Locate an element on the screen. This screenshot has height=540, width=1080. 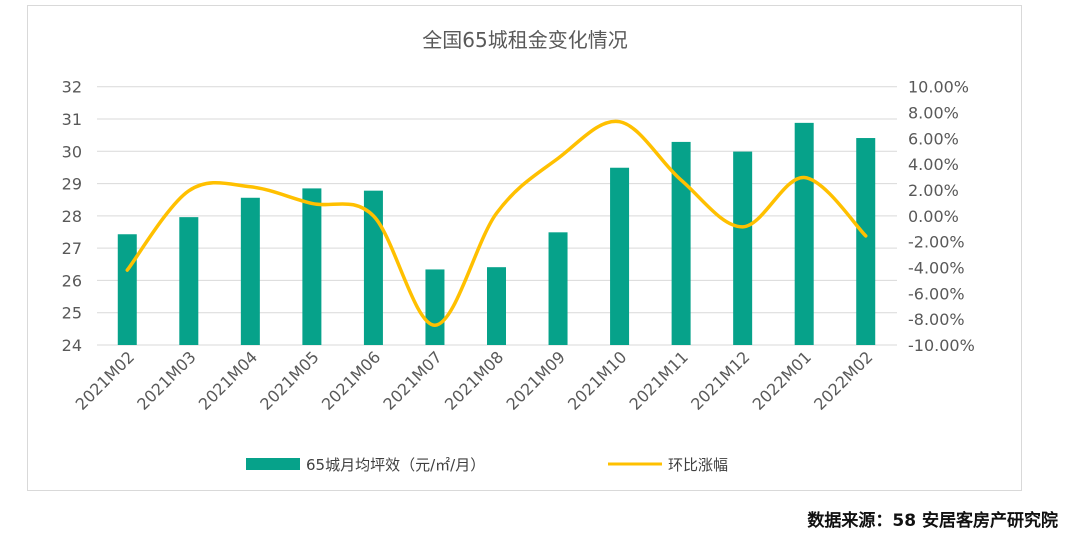
legend-line-label: 环比涨幅 is located at coordinates (698, 465).